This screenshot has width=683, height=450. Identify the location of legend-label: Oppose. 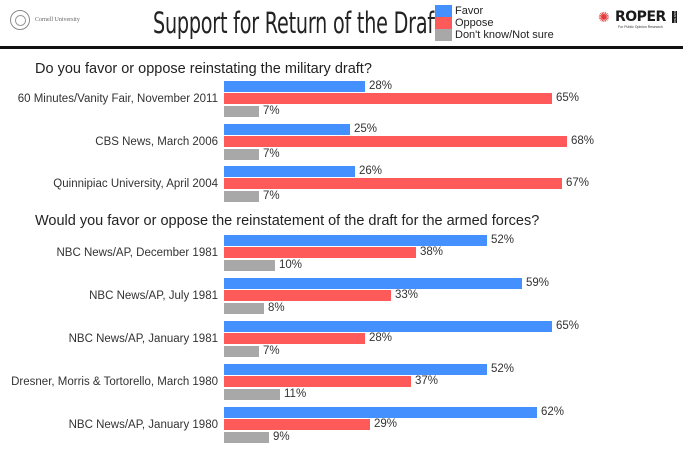
(474, 23).